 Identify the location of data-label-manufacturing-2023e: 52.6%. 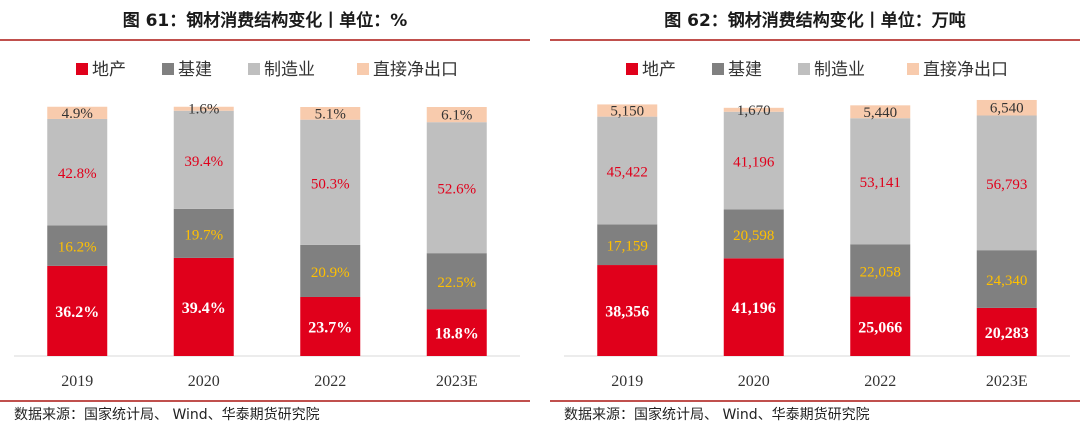
(456, 190).